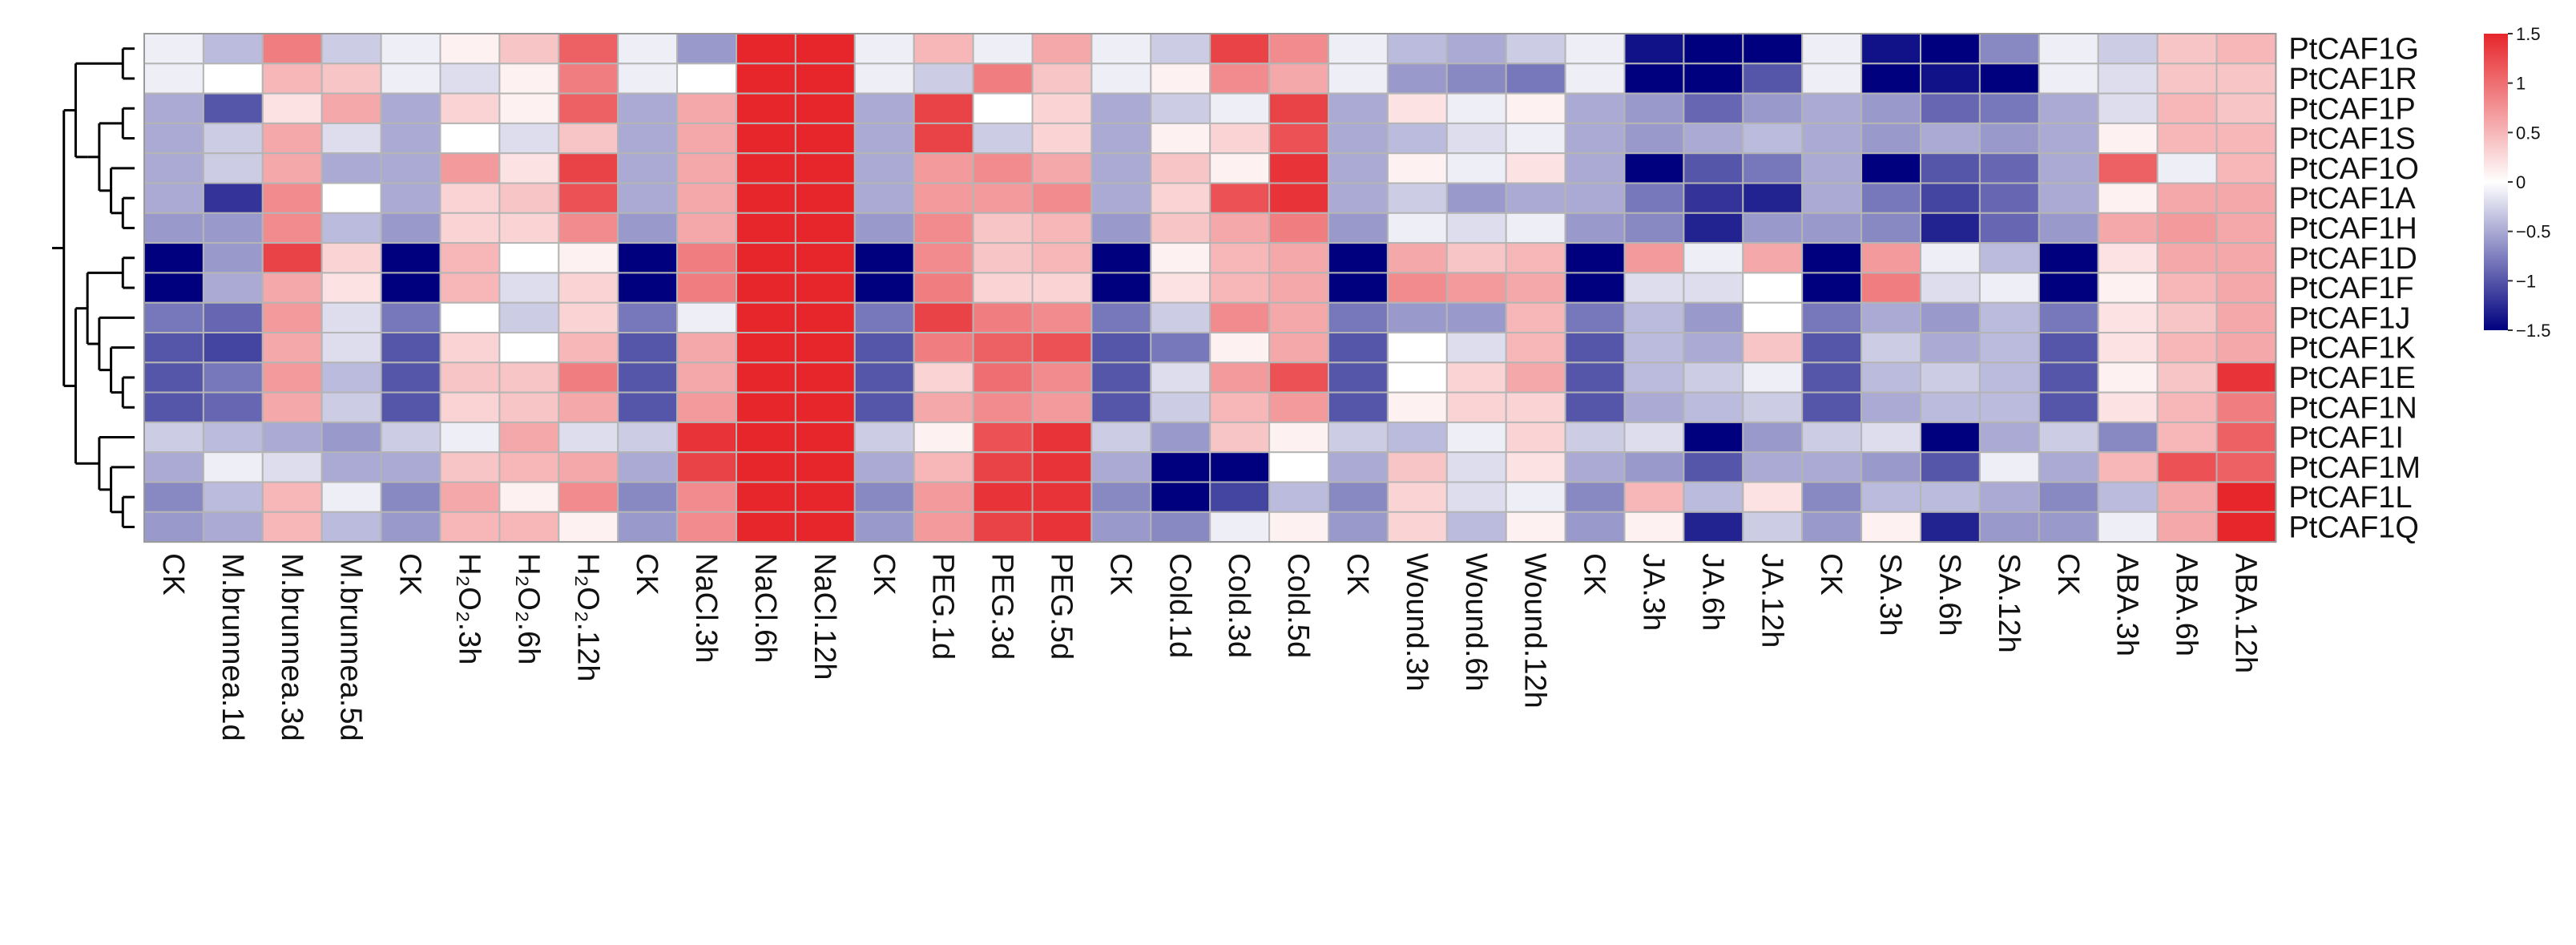  What do you see at coordinates (1771, 600) in the screenshot?
I see `column-label: JA.12h` at bounding box center [1771, 600].